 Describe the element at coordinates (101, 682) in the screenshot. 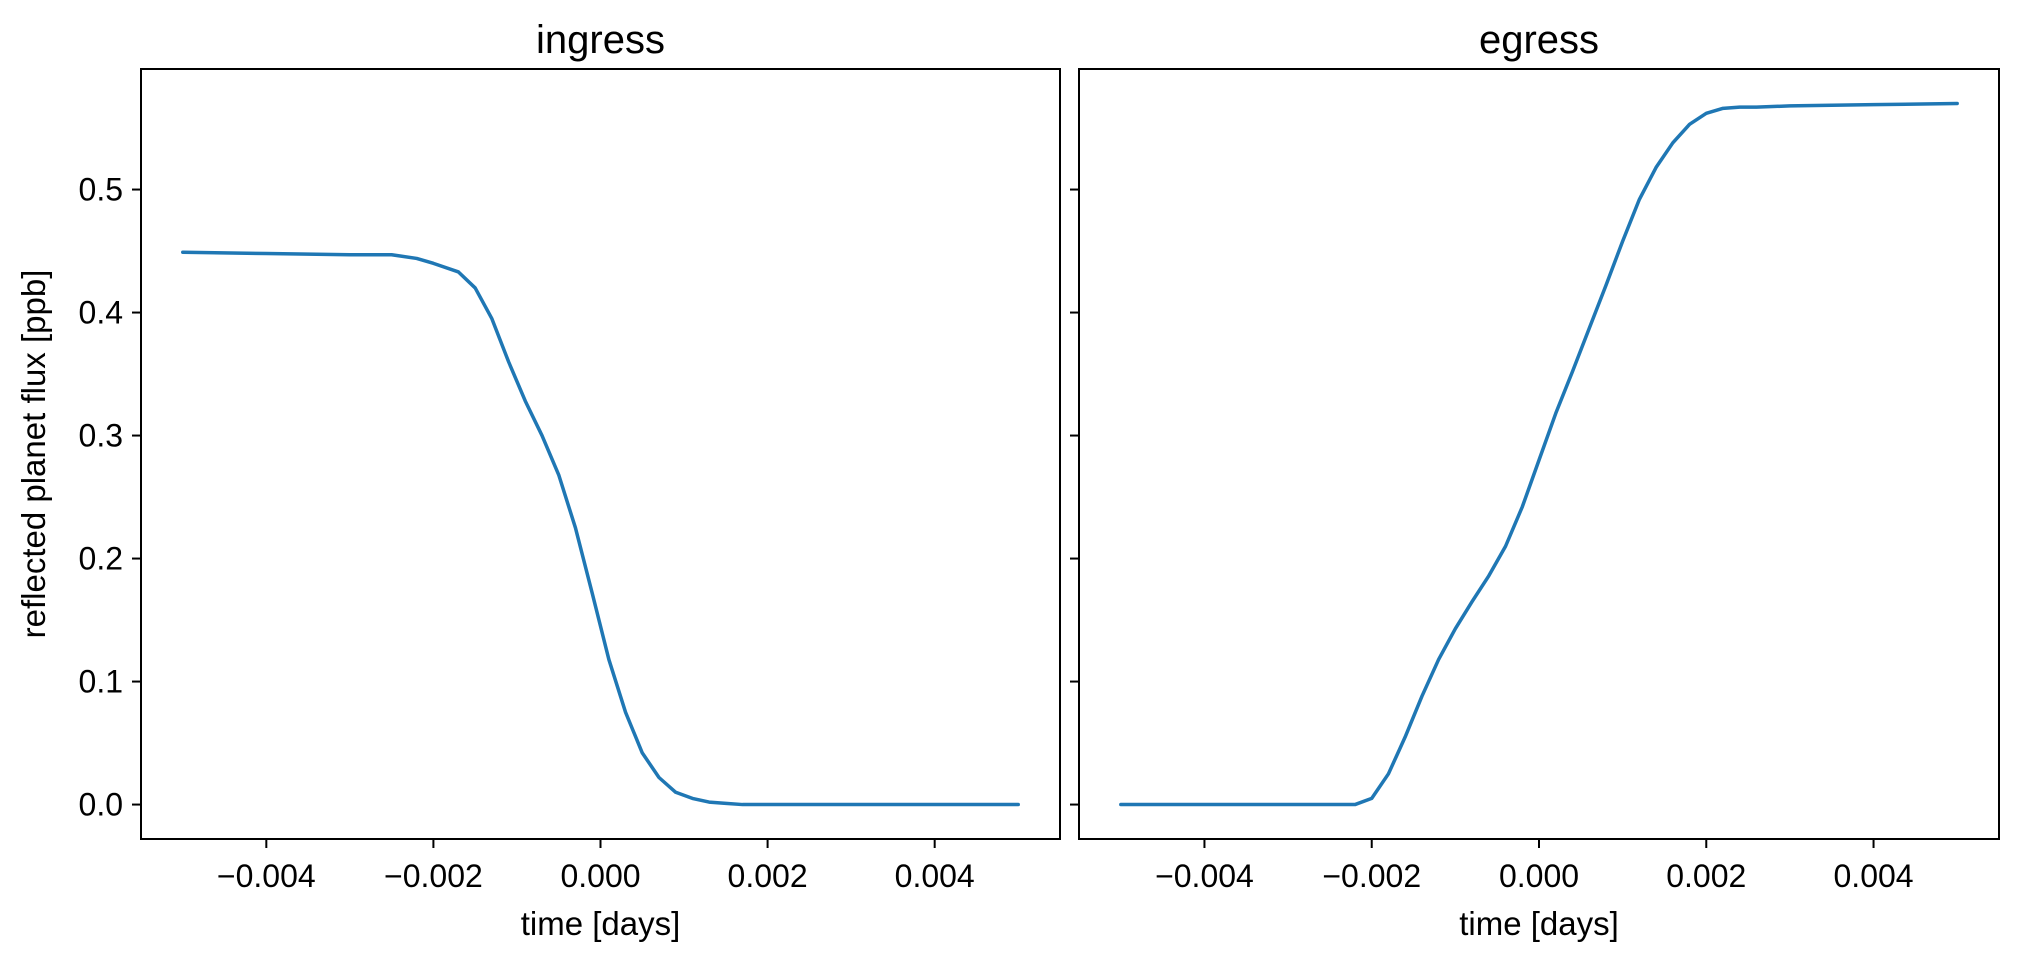

I see `y-tick-label: 0.1` at that location.